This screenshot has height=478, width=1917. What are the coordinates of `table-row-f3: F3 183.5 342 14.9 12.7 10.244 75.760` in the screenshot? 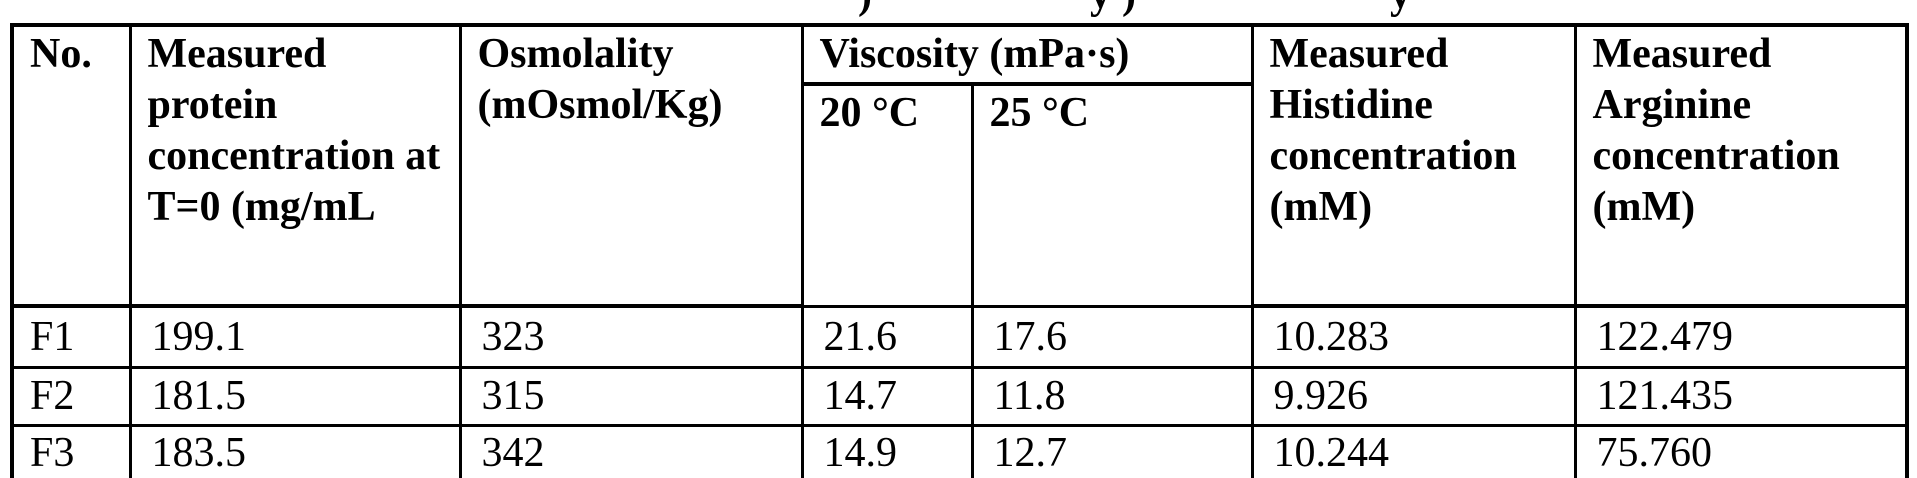 It's located at (959, 450).